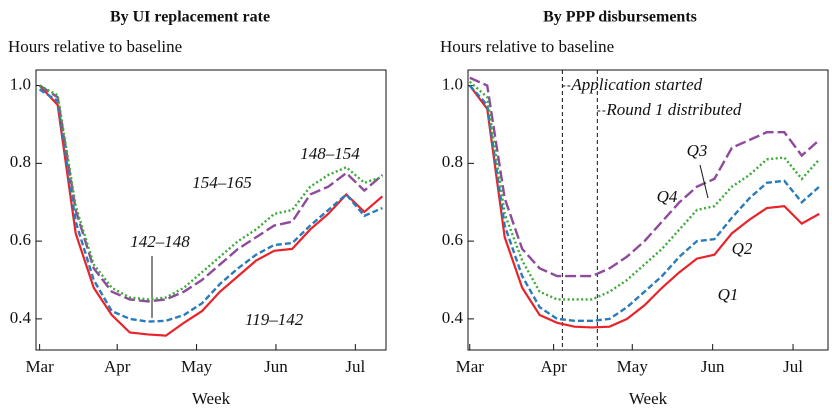 This screenshot has height=417, width=832. Describe the element at coordinates (620, 17) in the screenshot. I see `chart-title: By PPP disbursements` at that location.